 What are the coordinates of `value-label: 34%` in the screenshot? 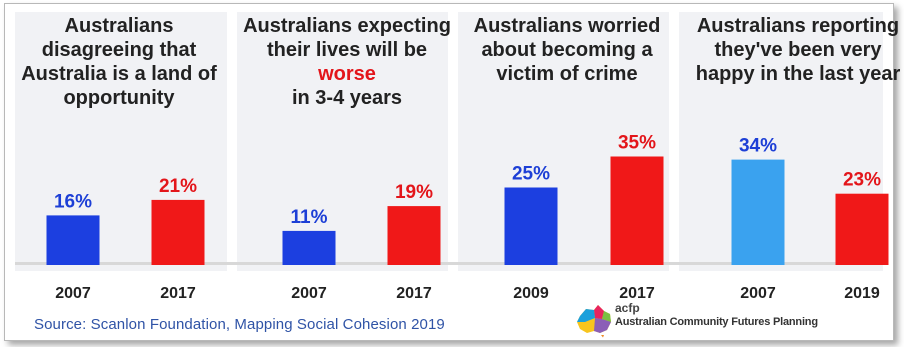 It's located at (758, 146).